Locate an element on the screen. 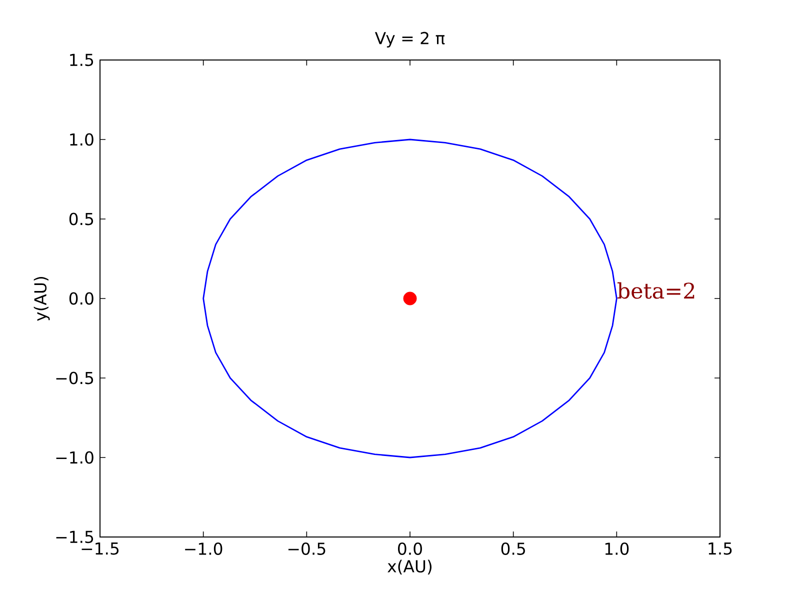 The image size is (800, 596). x-tick-label: −1.0 is located at coordinates (203, 548).